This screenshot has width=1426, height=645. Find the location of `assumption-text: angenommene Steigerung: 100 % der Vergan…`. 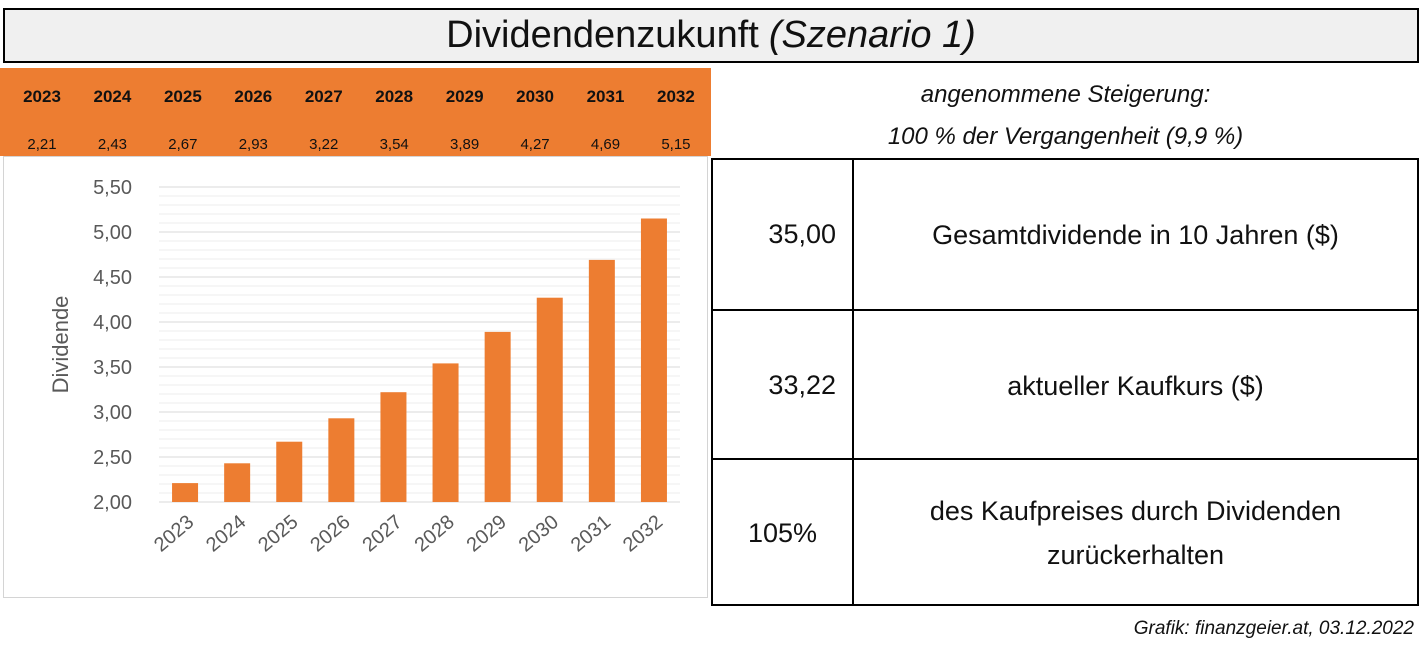

assumption-text: angenommene Steigerung: 100 % der Vergan… is located at coordinates (1065, 116).